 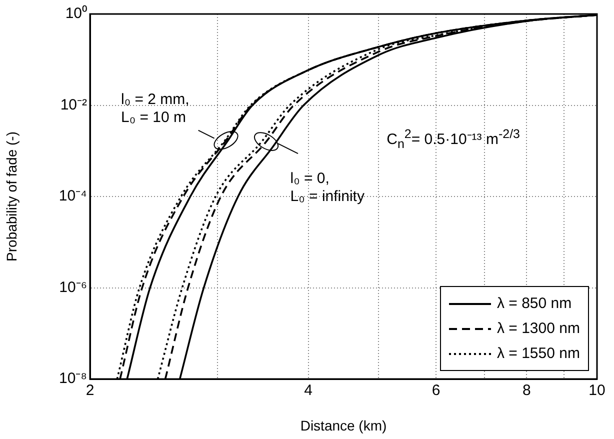 I want to click on annotation: l₀ = 0, L₀ = infinity, so click(x=327, y=188).